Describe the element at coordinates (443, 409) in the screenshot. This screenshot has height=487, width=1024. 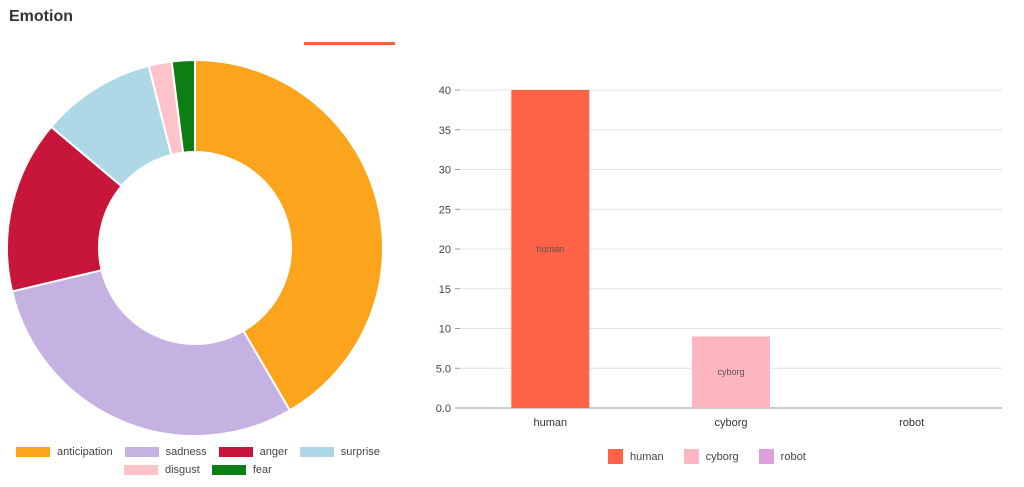
I see `y-tick-label: 0.0` at that location.